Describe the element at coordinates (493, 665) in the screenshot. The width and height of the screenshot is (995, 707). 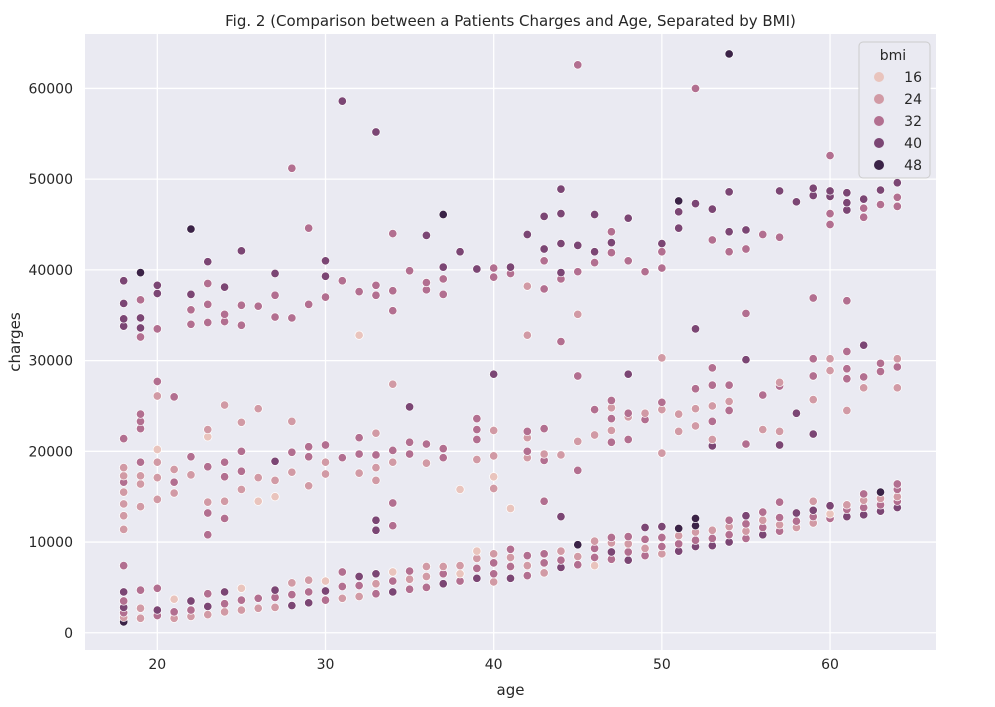
I see `x-axis-ticks: 20 30 40 50 60` at that location.